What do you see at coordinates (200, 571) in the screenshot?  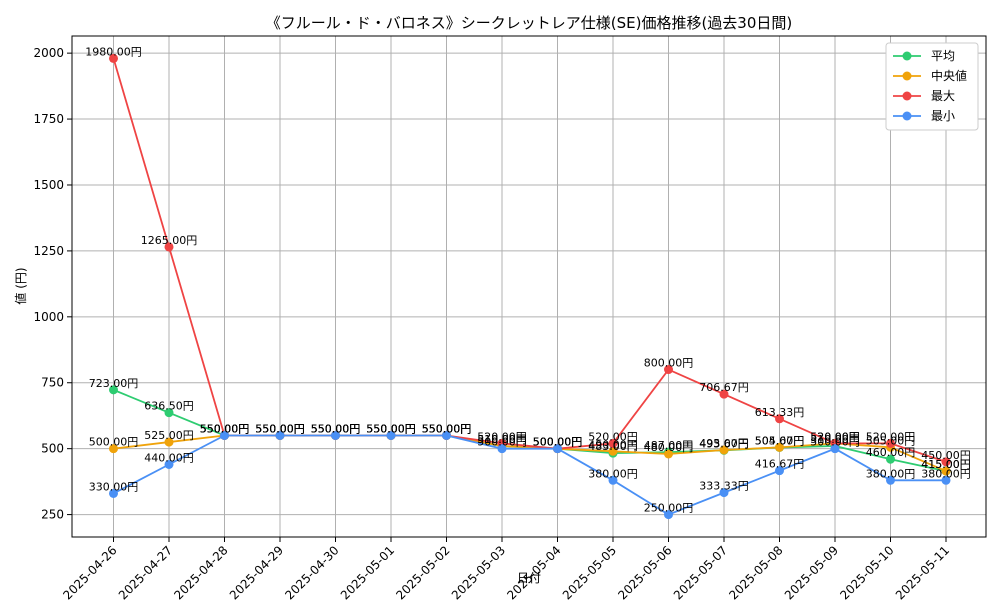 I see `x-tick-label: 2025-04-28` at bounding box center [200, 571].